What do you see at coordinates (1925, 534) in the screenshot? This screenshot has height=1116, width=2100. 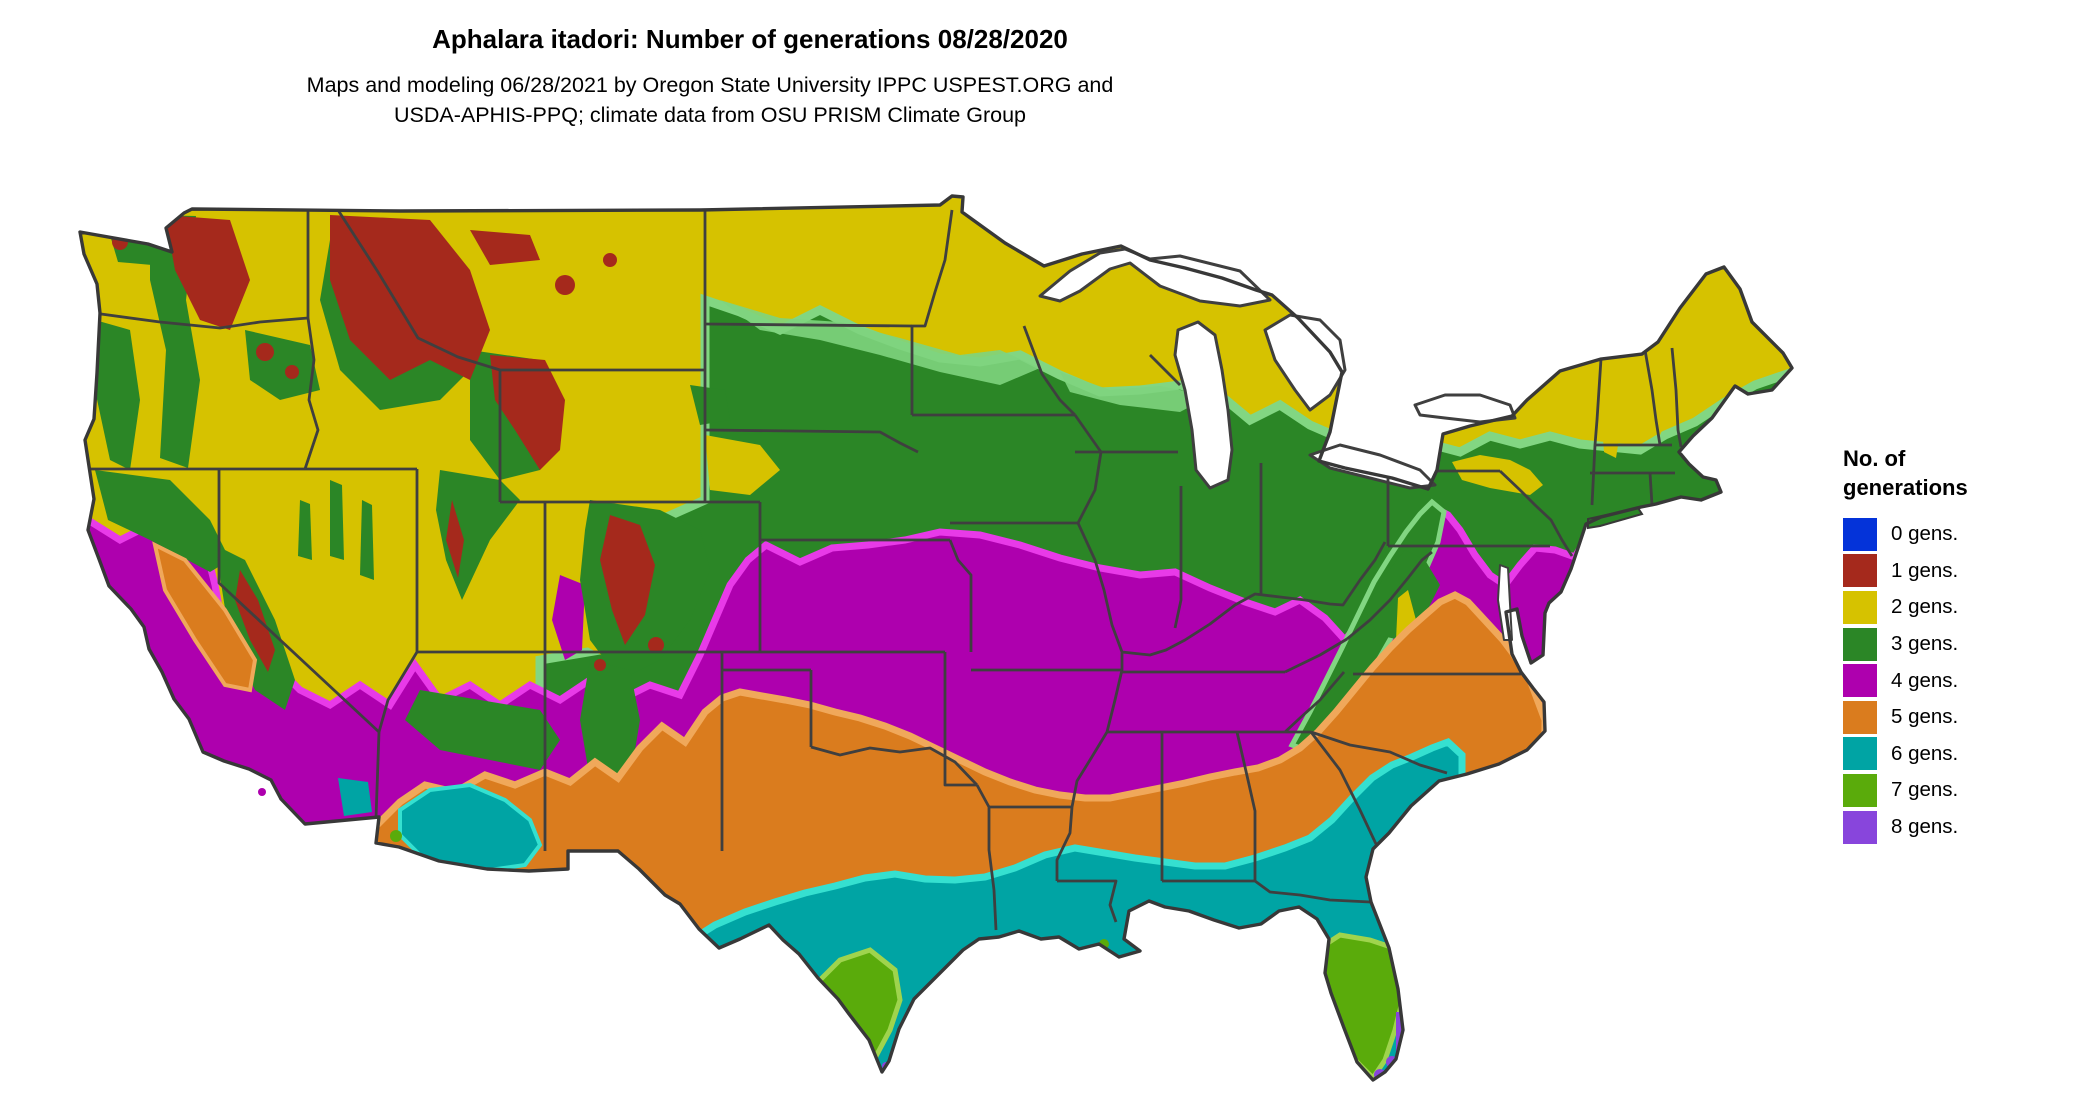 I see `legend-label: 0 gens.` at bounding box center [1925, 534].